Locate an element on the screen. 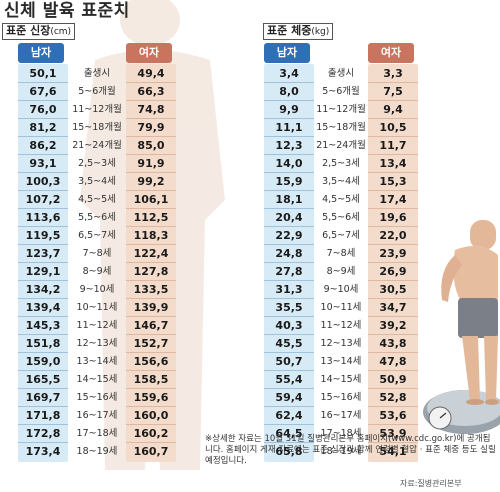  male-value: 35,5 is located at coordinates (289, 307).